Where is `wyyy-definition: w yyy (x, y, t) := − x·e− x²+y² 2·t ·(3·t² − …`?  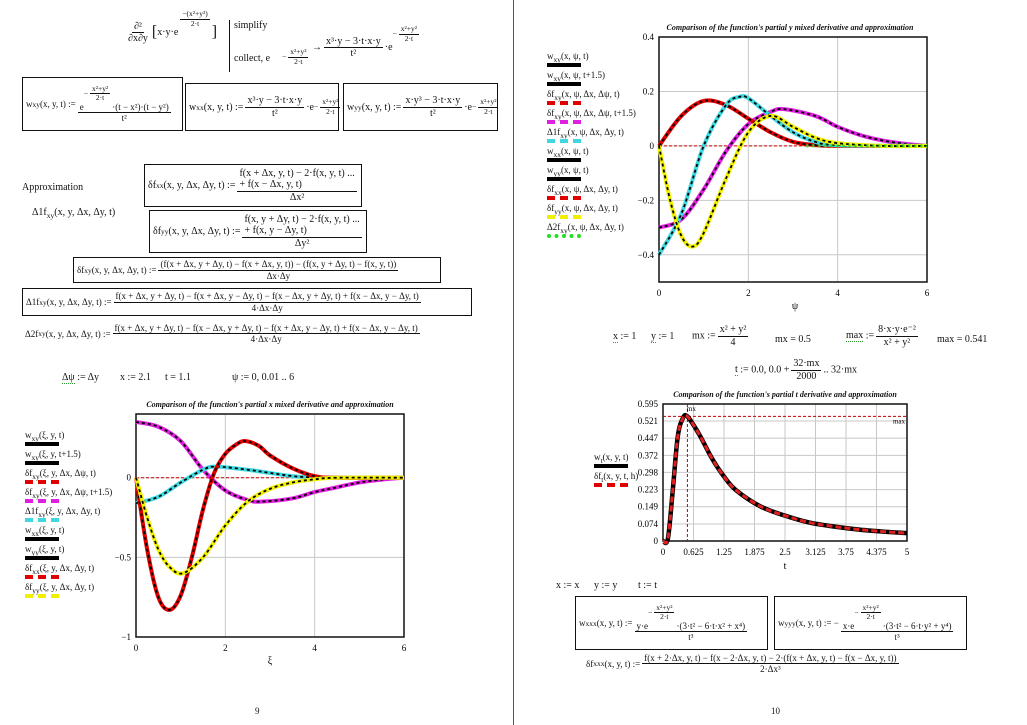
wyyy-definition: w yyy (x, y, t) := − x·e− x²+y² 2·t ·(3·t² − … is located at coordinates (870, 623).